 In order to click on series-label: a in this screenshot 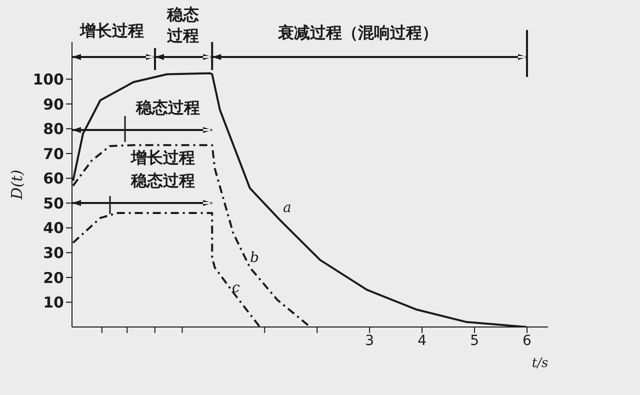, I will do `click(287, 208)`.